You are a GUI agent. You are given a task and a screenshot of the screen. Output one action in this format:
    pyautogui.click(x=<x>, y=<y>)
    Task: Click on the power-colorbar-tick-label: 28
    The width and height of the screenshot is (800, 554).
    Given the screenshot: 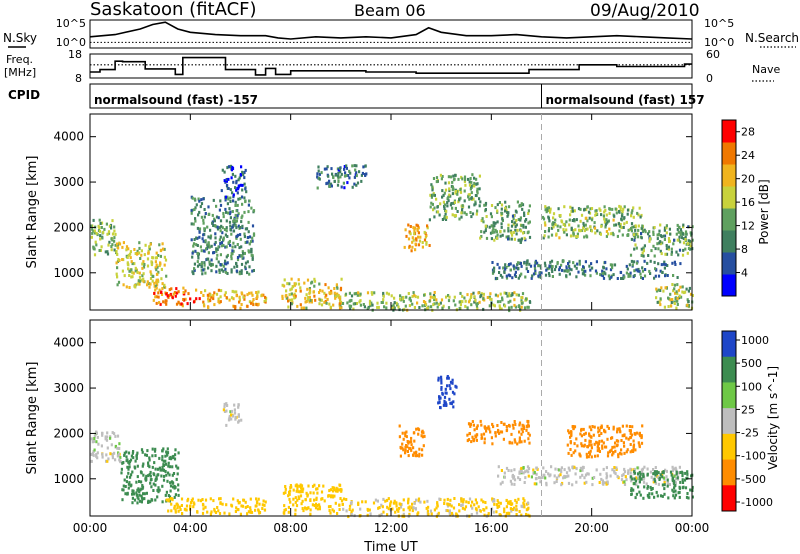 What is the action you would take?
    pyautogui.click(x=748, y=132)
    